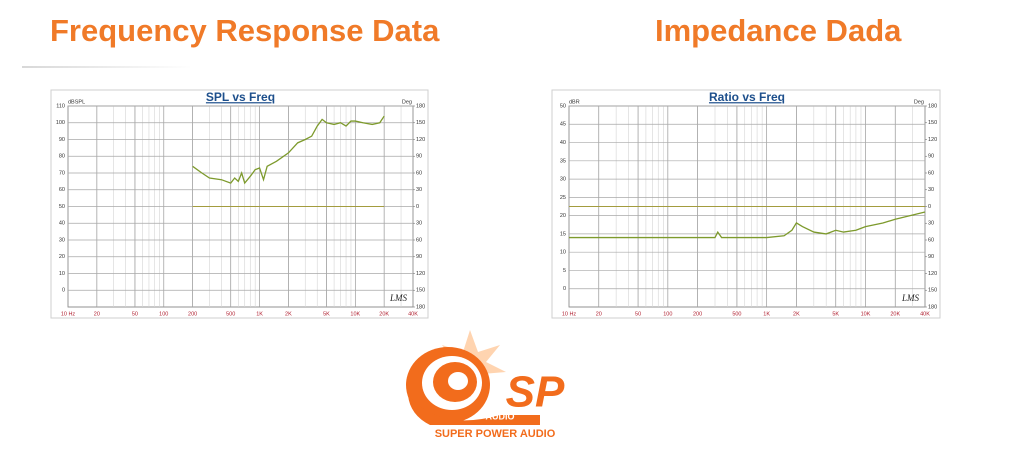 Image resolution: width=1036 pixels, height=454 pixels. I want to click on y-tick-label: 90, so click(62, 140).